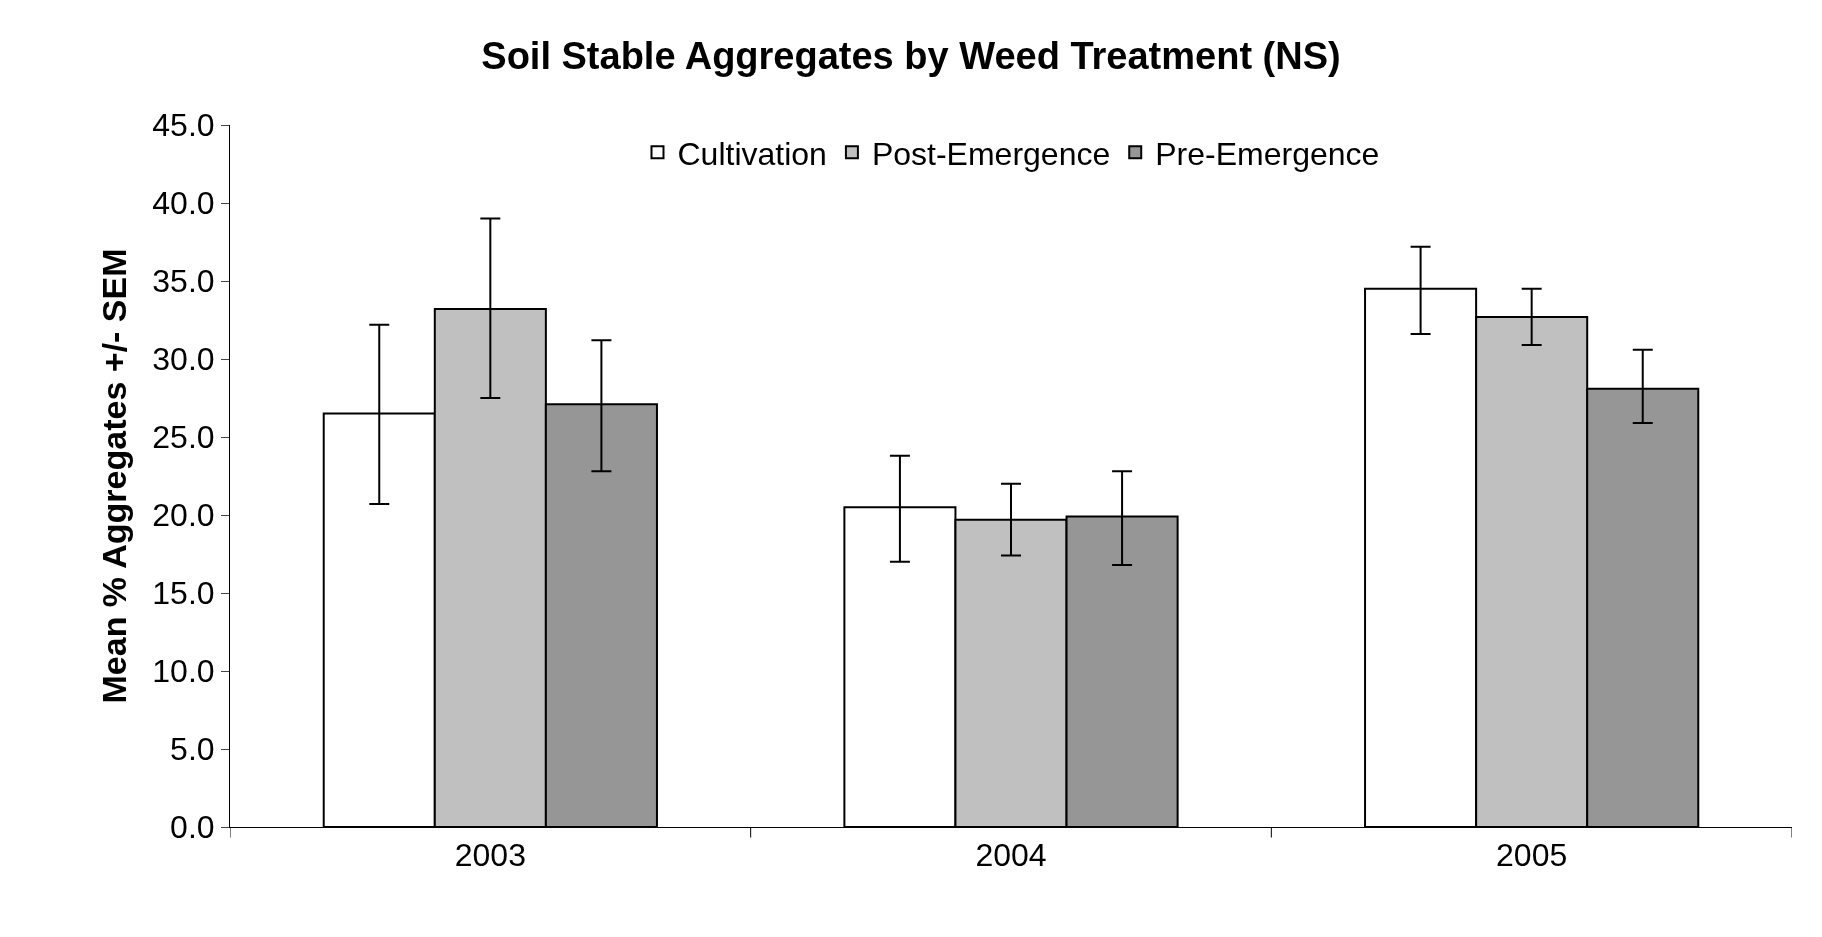 The height and width of the screenshot is (937, 1822). I want to click on y-tick-label: 35.0, so click(183, 281).